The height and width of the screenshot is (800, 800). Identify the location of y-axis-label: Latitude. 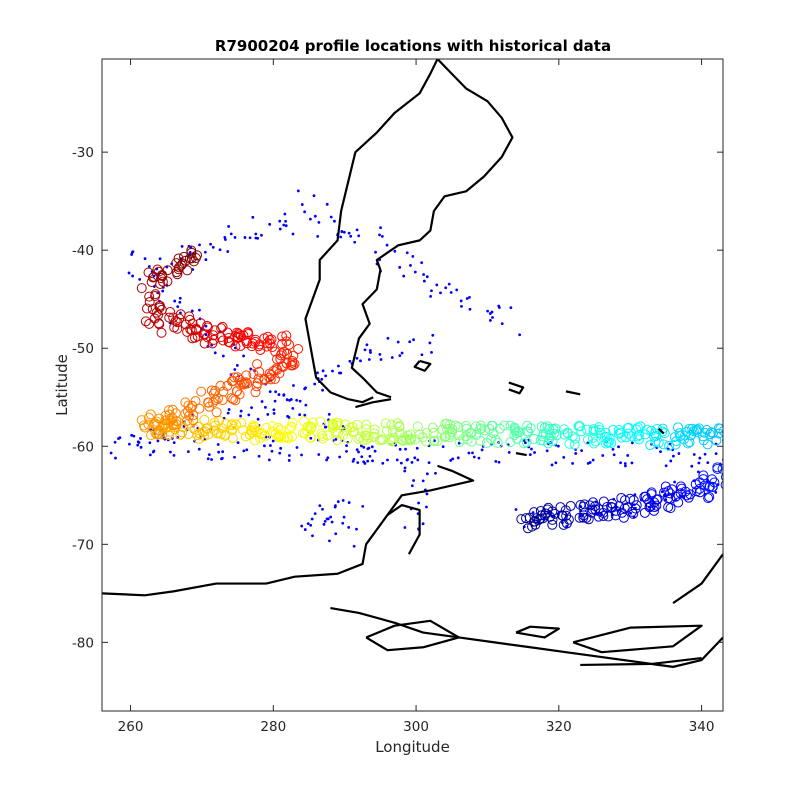
(62, 385).